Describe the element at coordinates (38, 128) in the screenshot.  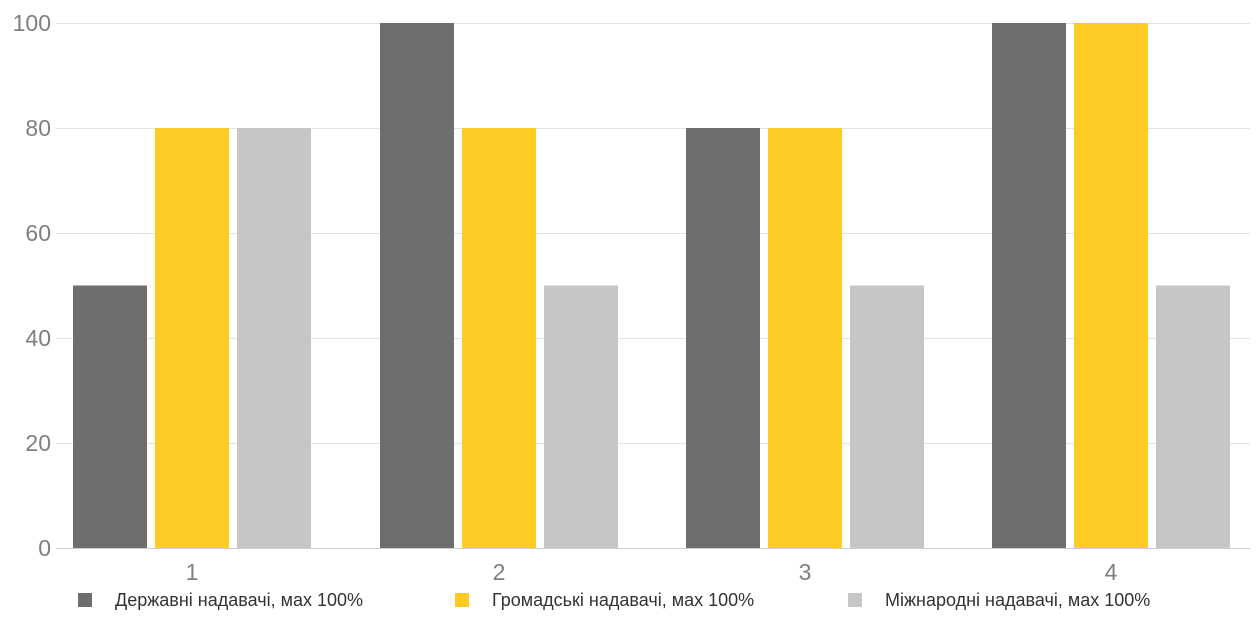
I see `y-tick-label: 80` at that location.